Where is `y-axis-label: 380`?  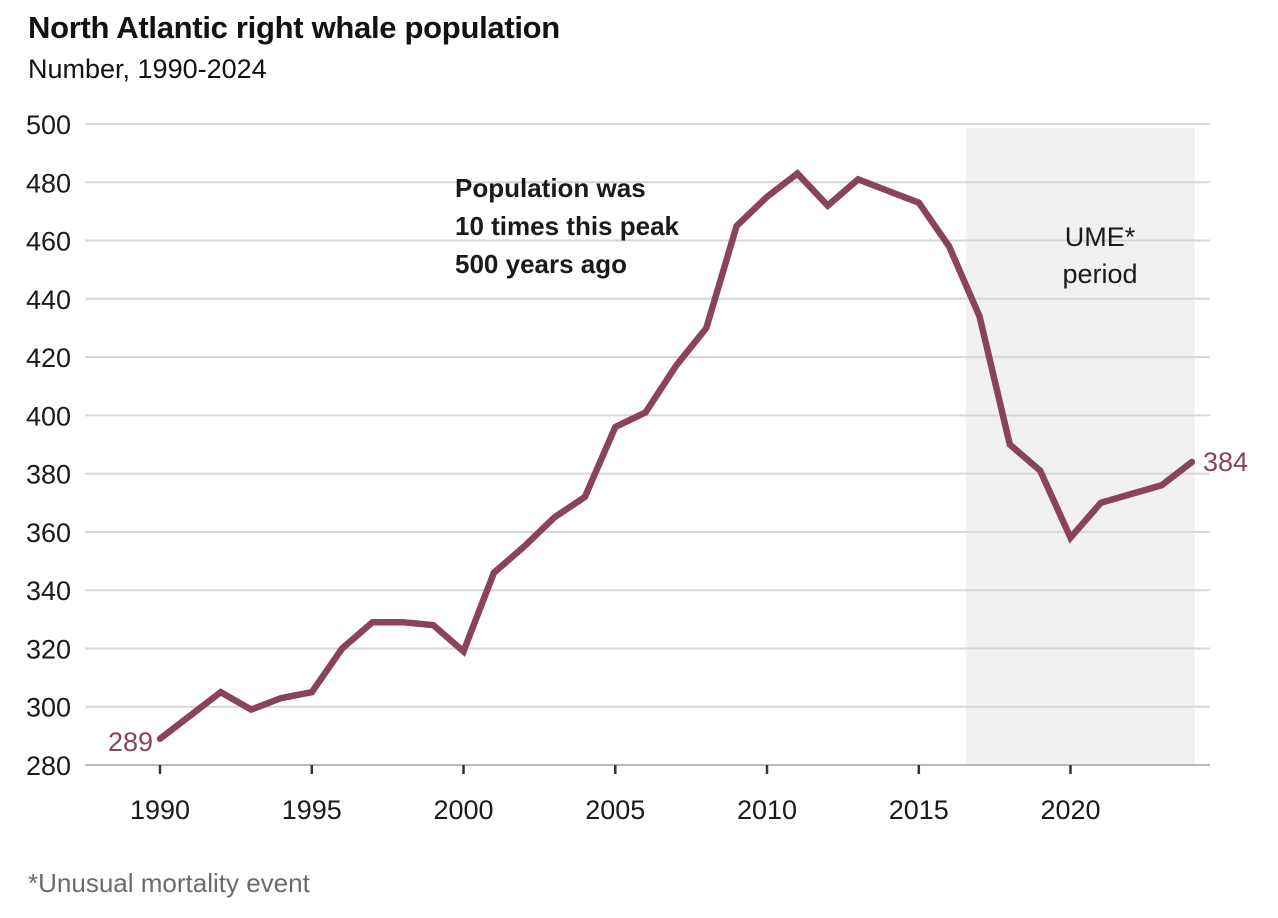
y-axis-label: 380 is located at coordinates (48, 475).